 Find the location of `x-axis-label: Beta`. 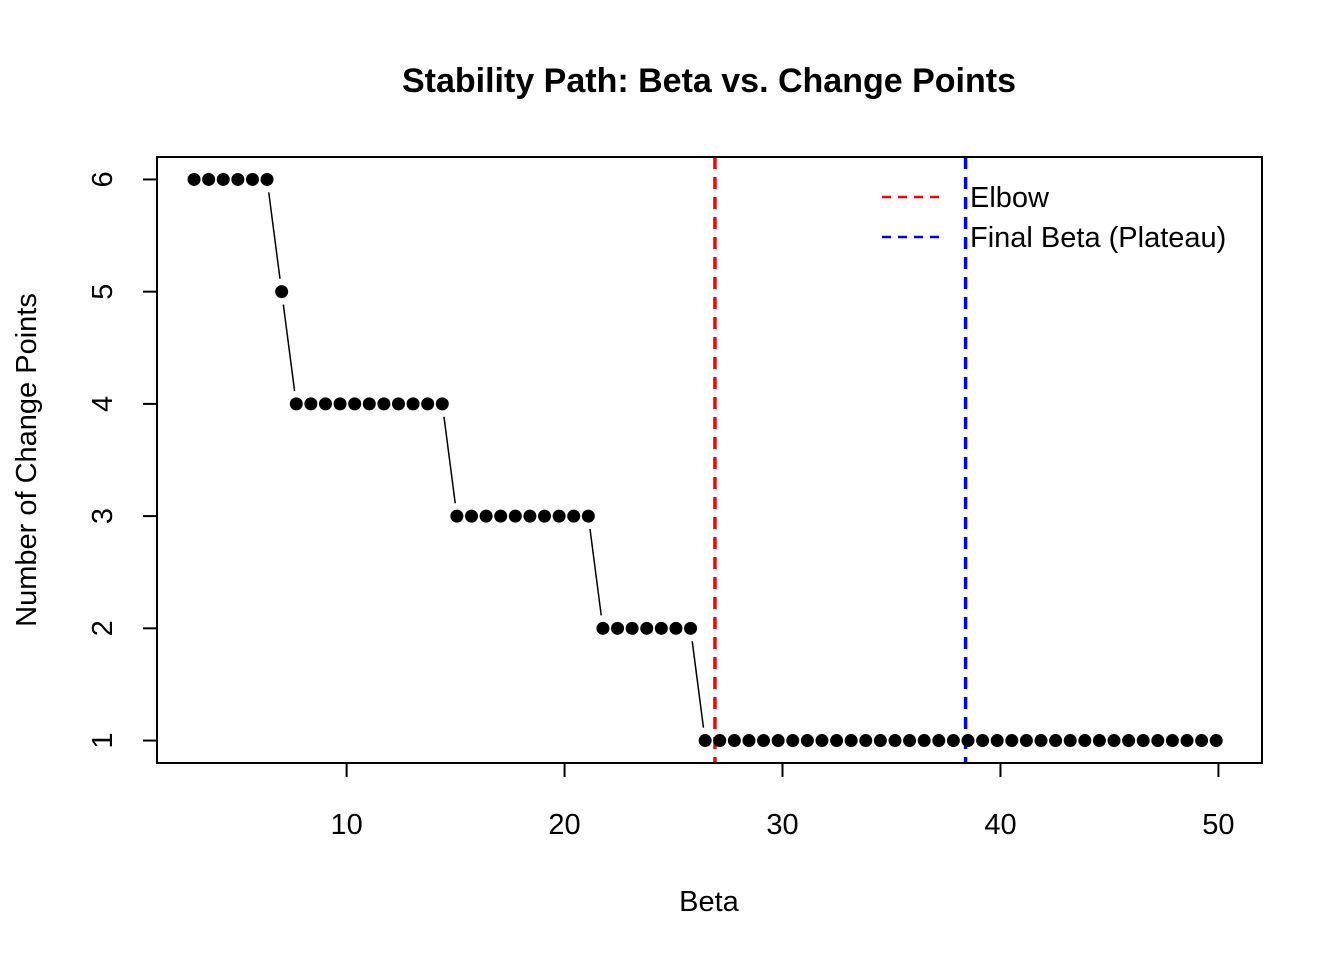

x-axis-label: Beta is located at coordinates (709, 902).